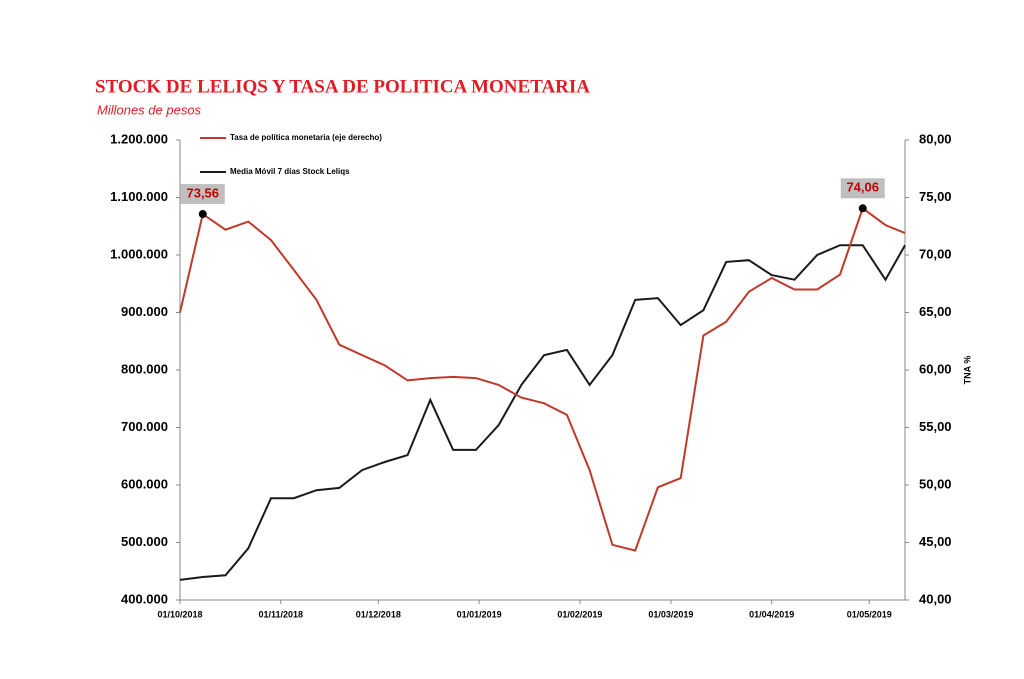  What do you see at coordinates (479, 614) in the screenshot?
I see `x-tick-label: 01/01/2019` at bounding box center [479, 614].